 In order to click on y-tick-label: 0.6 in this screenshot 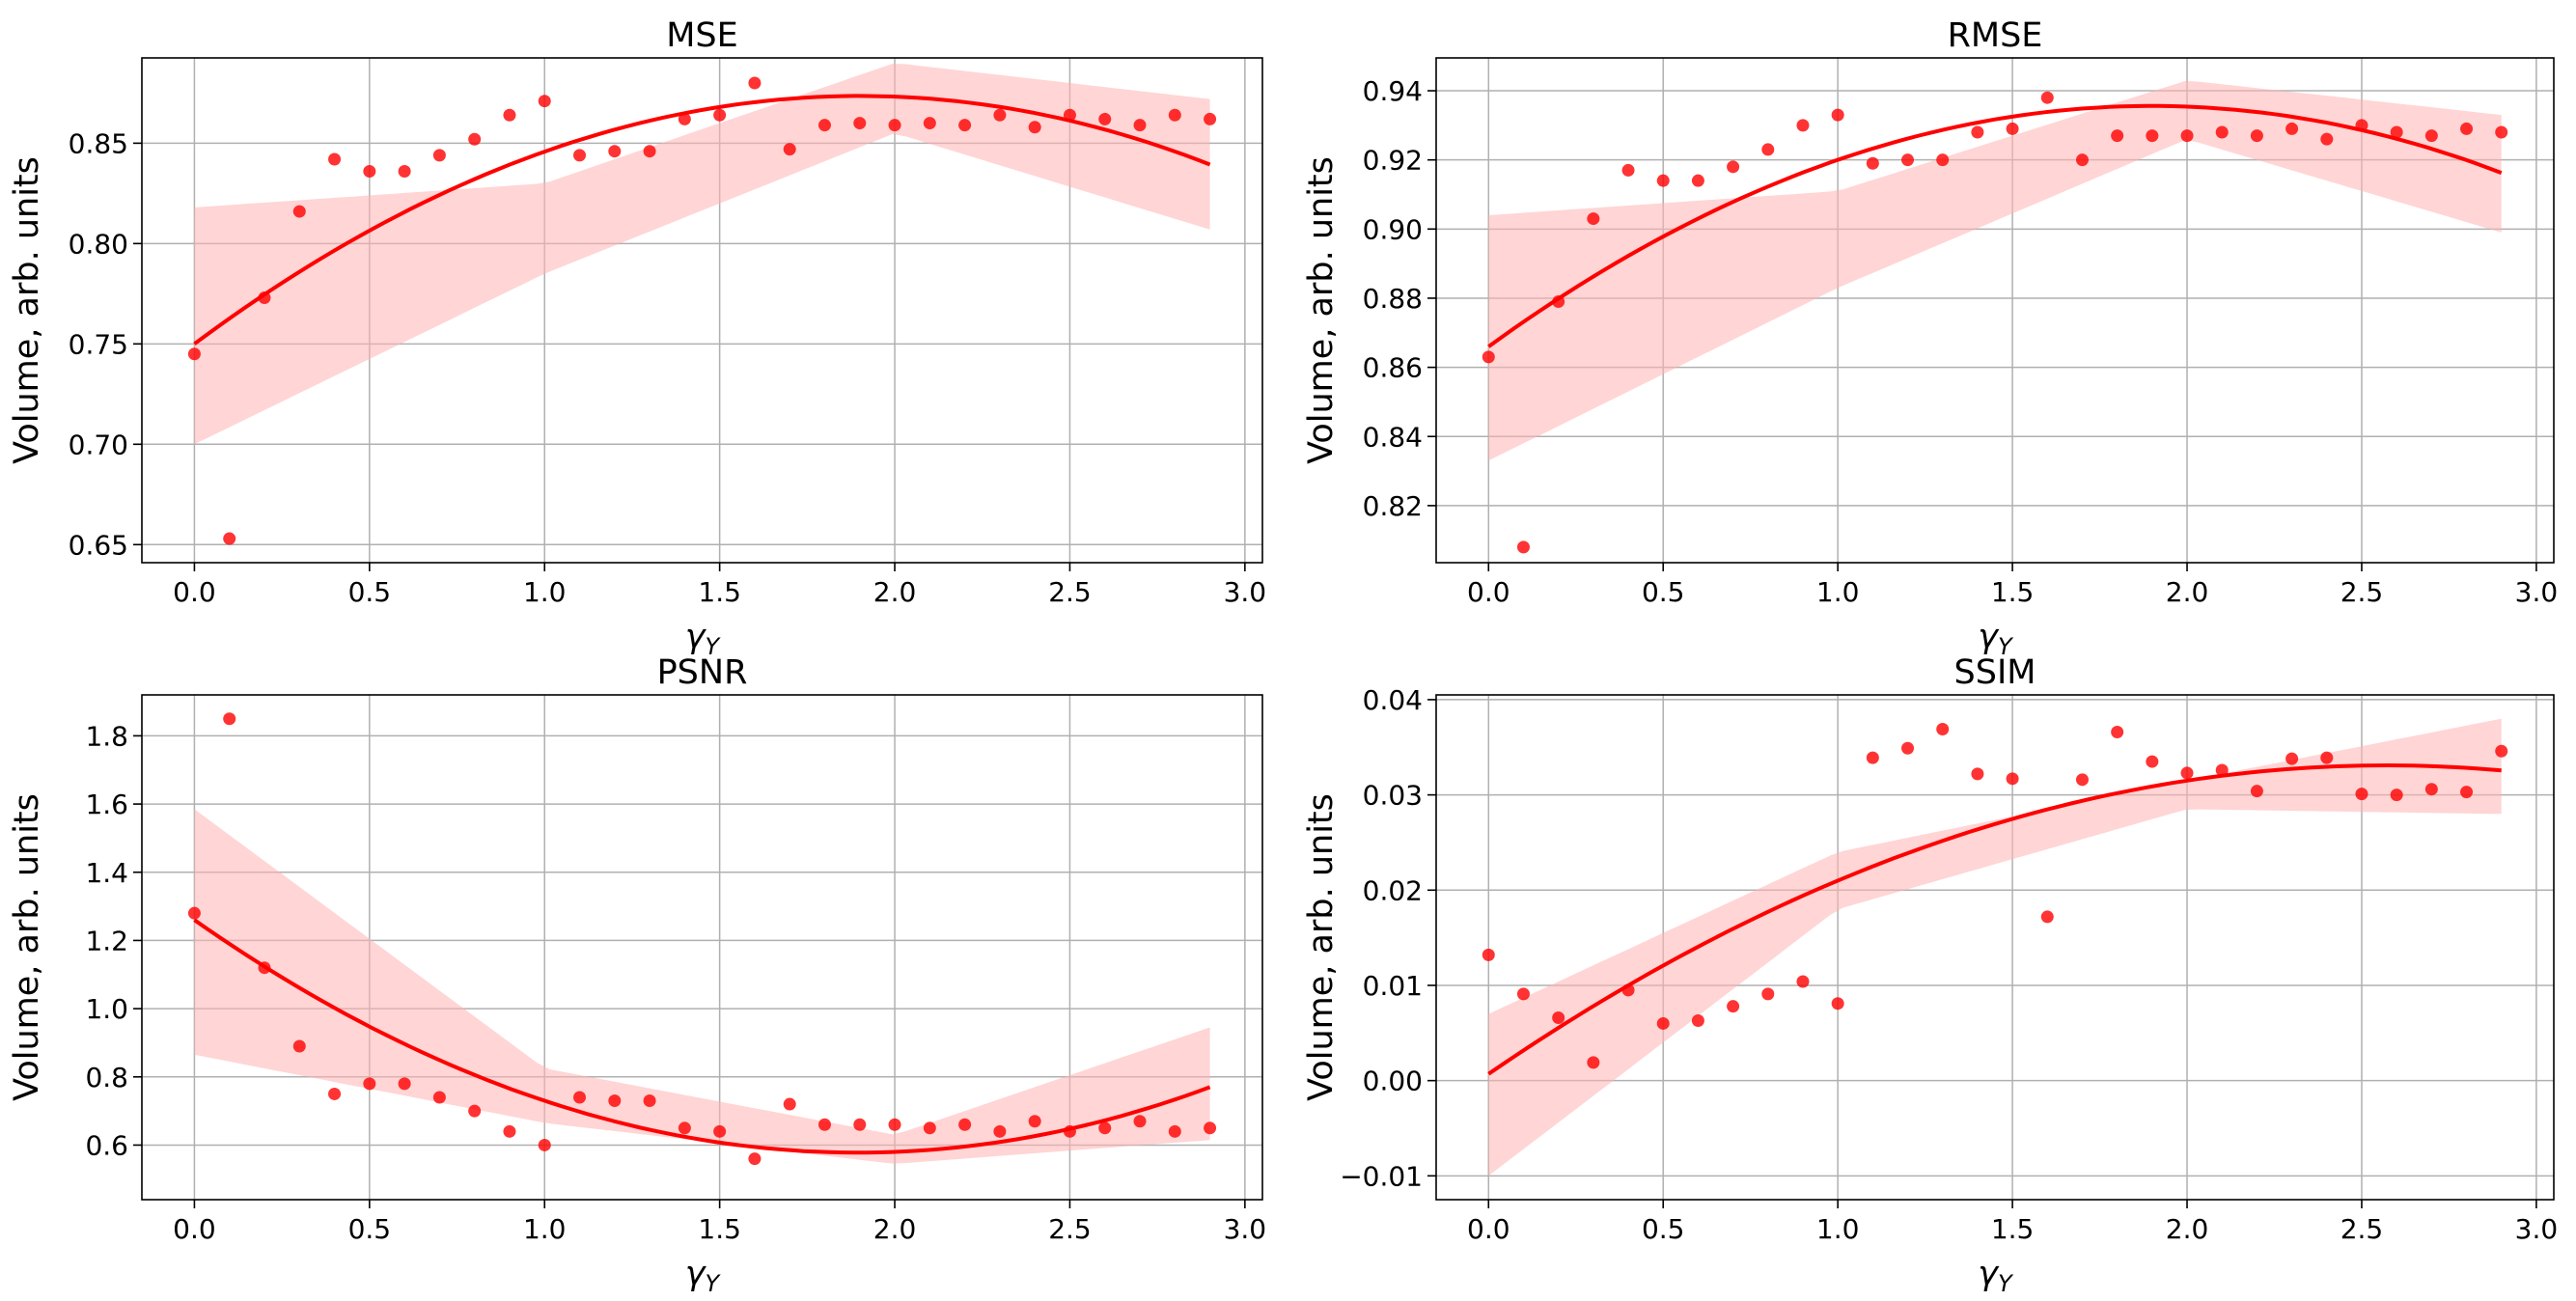, I will do `click(106, 1145)`.